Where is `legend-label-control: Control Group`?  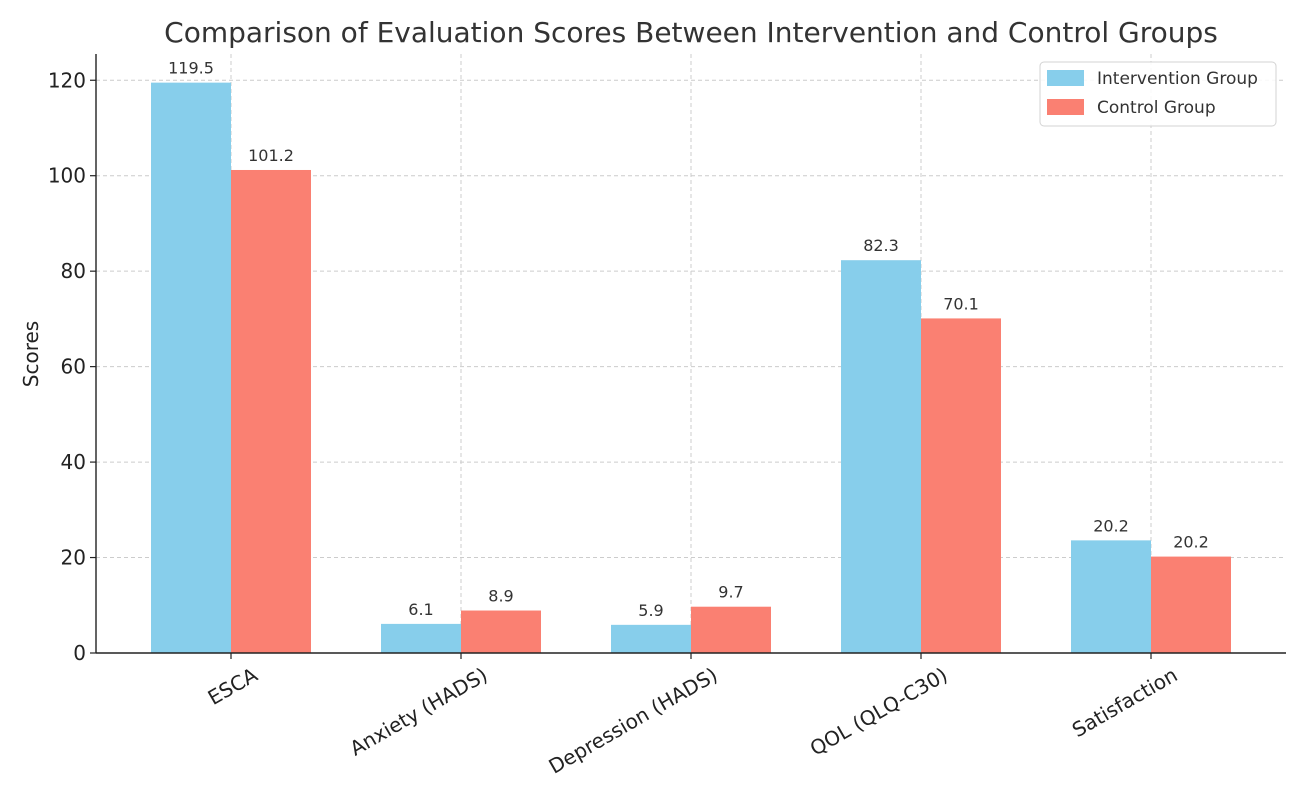 legend-label-control: Control Group is located at coordinates (1156, 108).